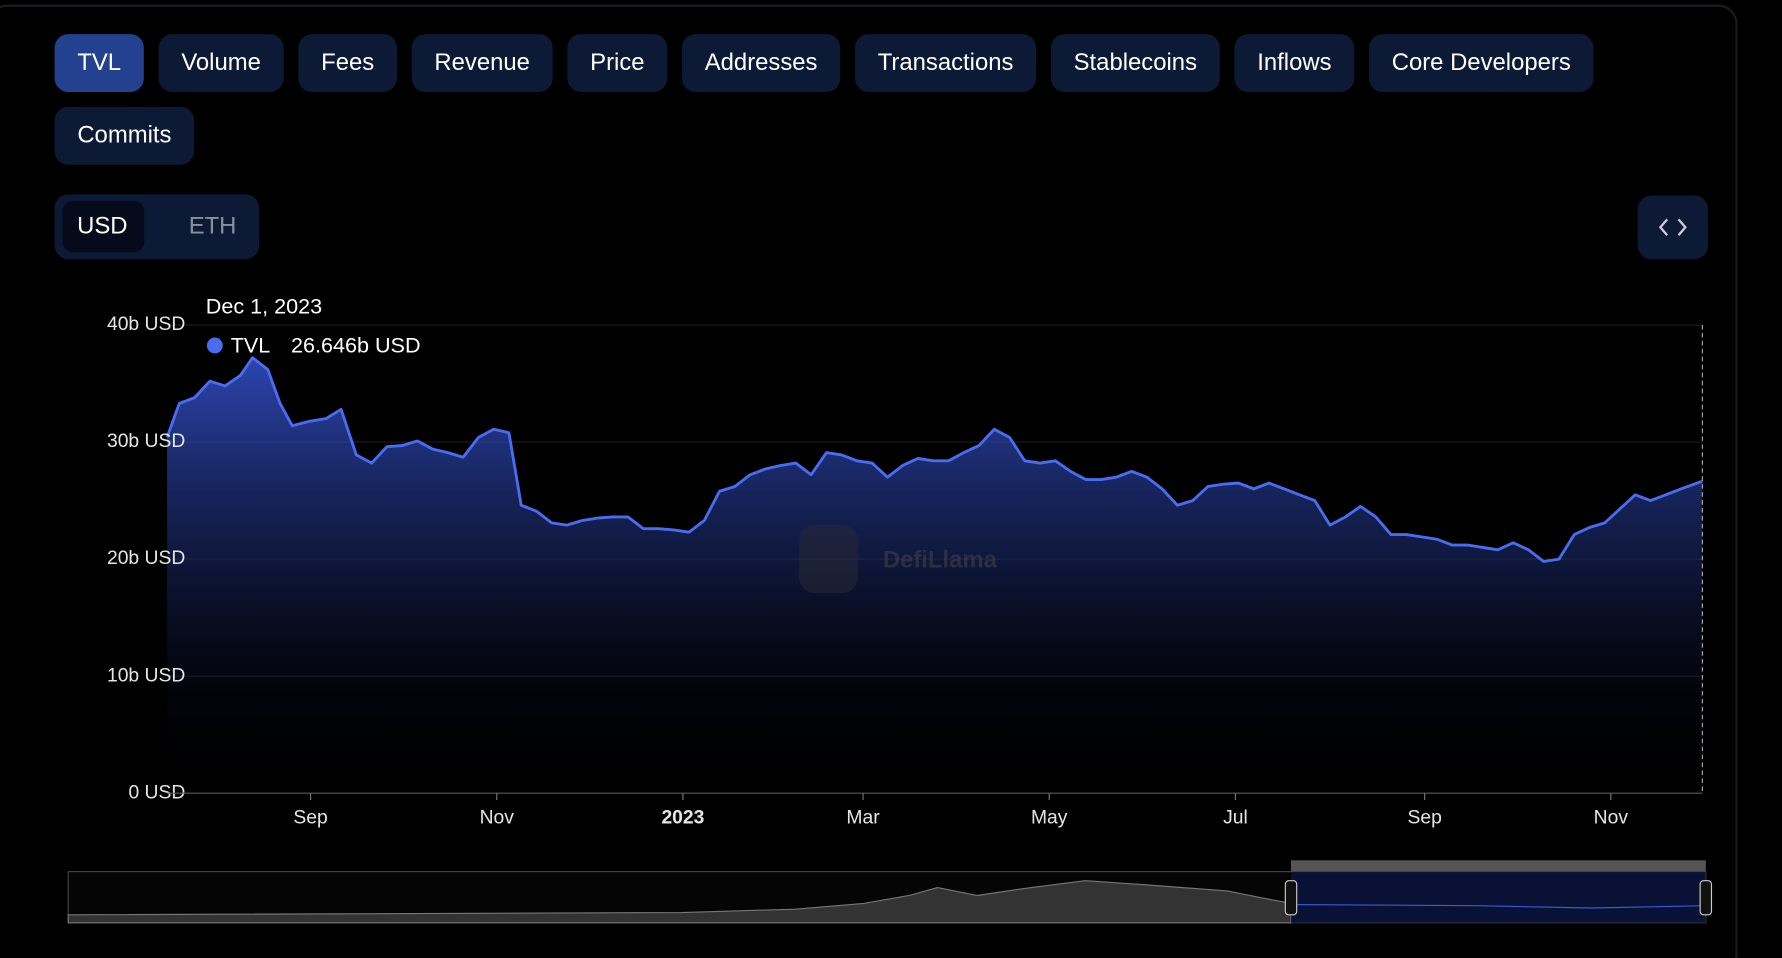 The height and width of the screenshot is (958, 1782). I want to click on embed-button, so click(1673, 227).